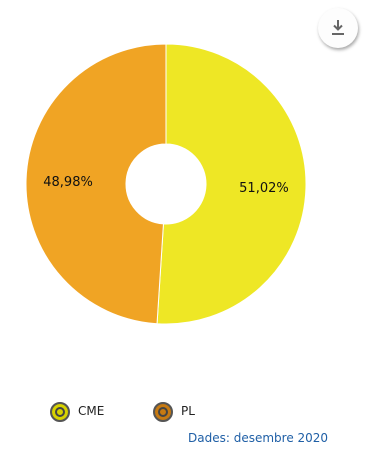 Image resolution: width=371 pixels, height=458 pixels. What do you see at coordinates (91, 411) in the screenshot?
I see `legend-label-cme: CME` at bounding box center [91, 411].